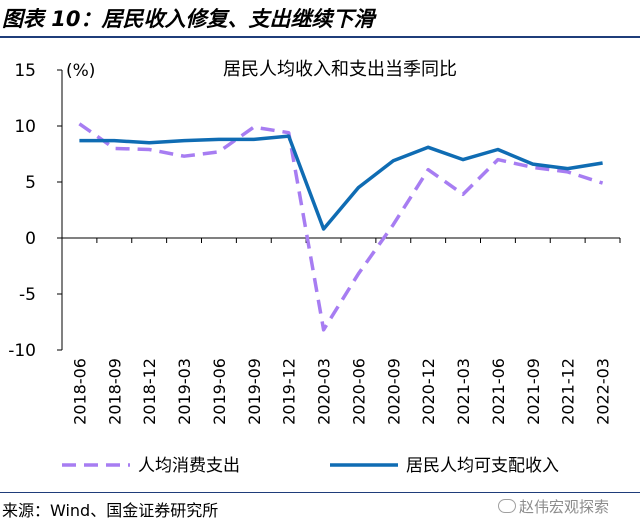 This screenshot has width=640, height=522. What do you see at coordinates (80, 71) in the screenshot?
I see `y-axis-unit-label: (%)` at bounding box center [80, 71].